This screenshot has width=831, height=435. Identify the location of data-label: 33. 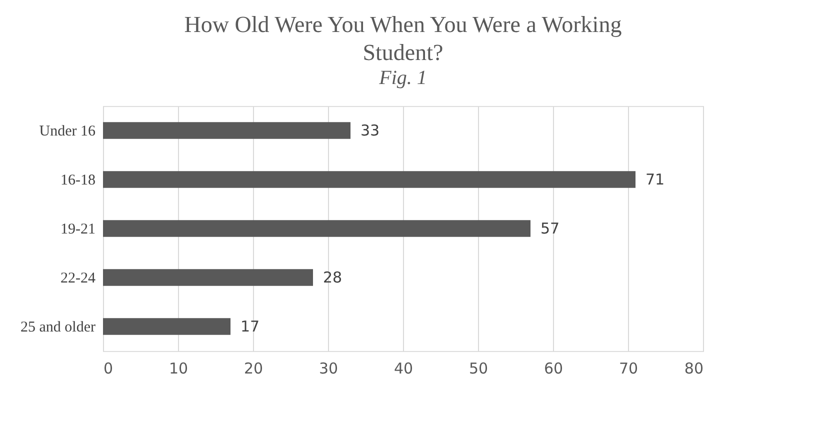
(370, 131).